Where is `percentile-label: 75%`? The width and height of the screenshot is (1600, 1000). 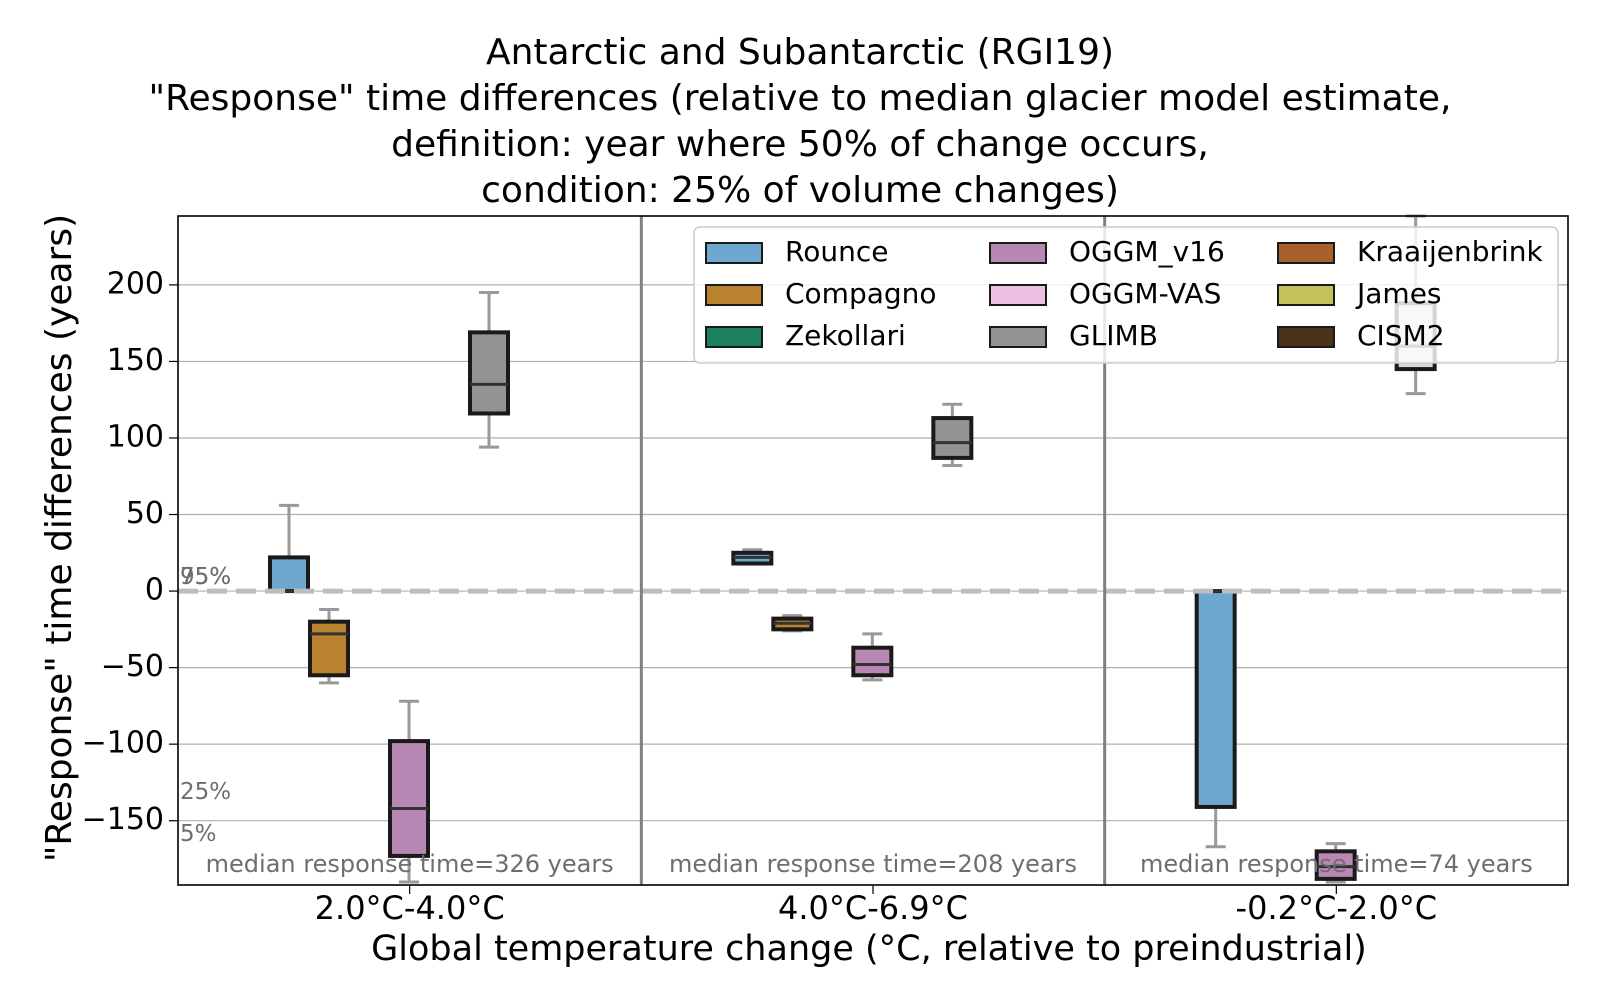 percentile-label: 75% is located at coordinates (205, 577).